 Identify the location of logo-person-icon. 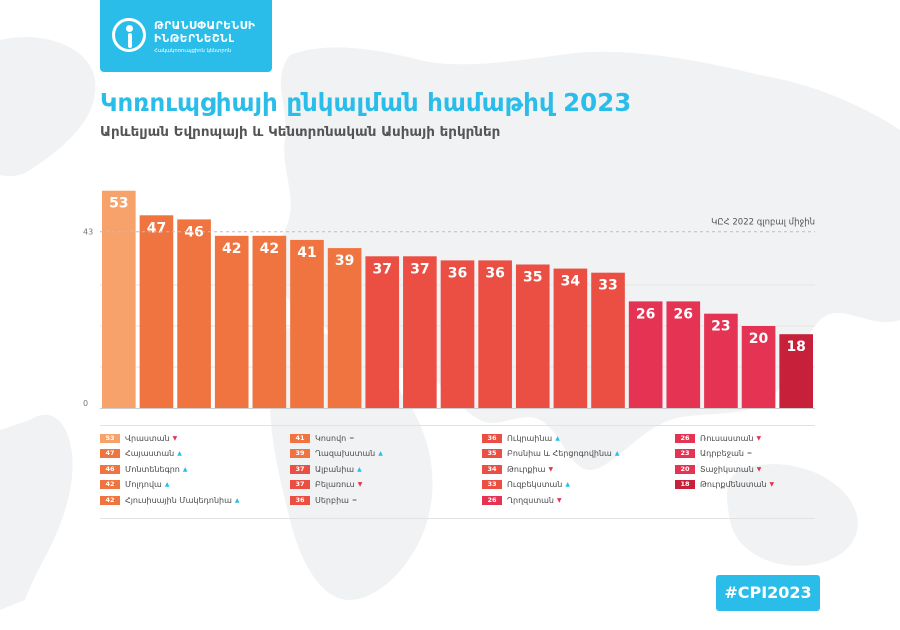
(129, 35).